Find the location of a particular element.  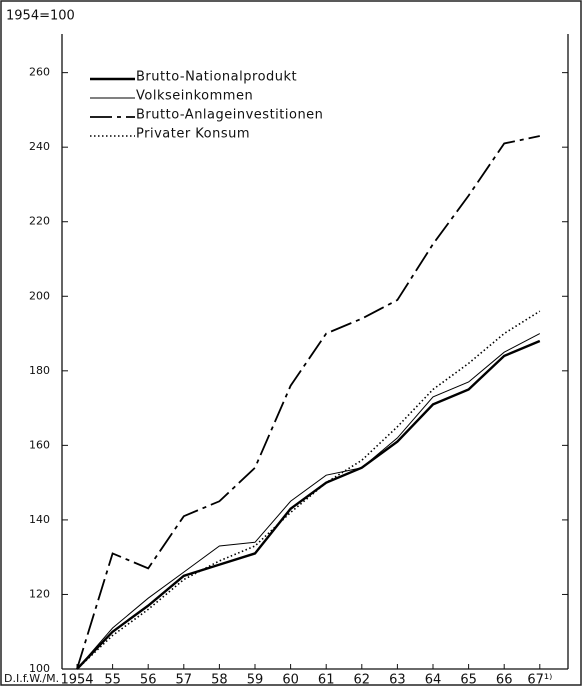

x-tick-label: 66 is located at coordinates (504, 679).